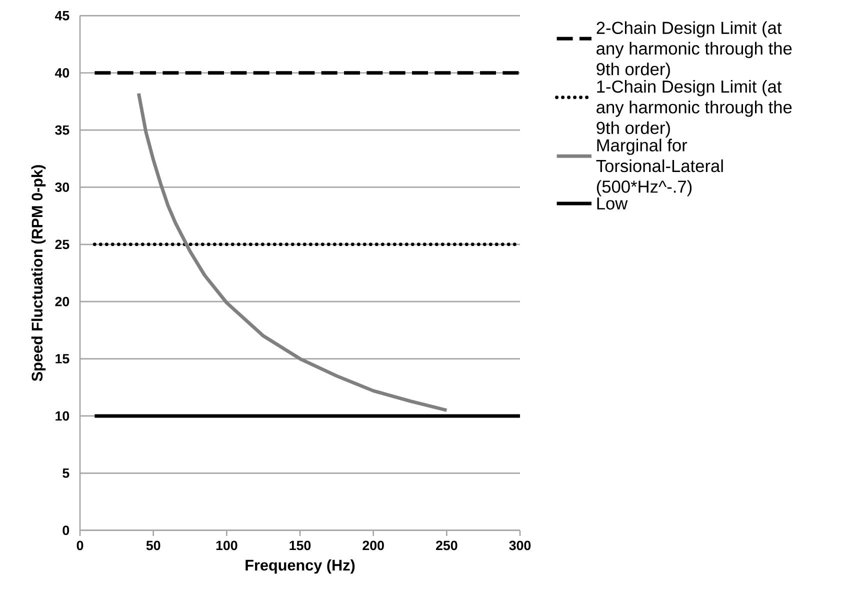 The image size is (857, 601). I want to click on y-tick-label: 45, so click(62, 15).